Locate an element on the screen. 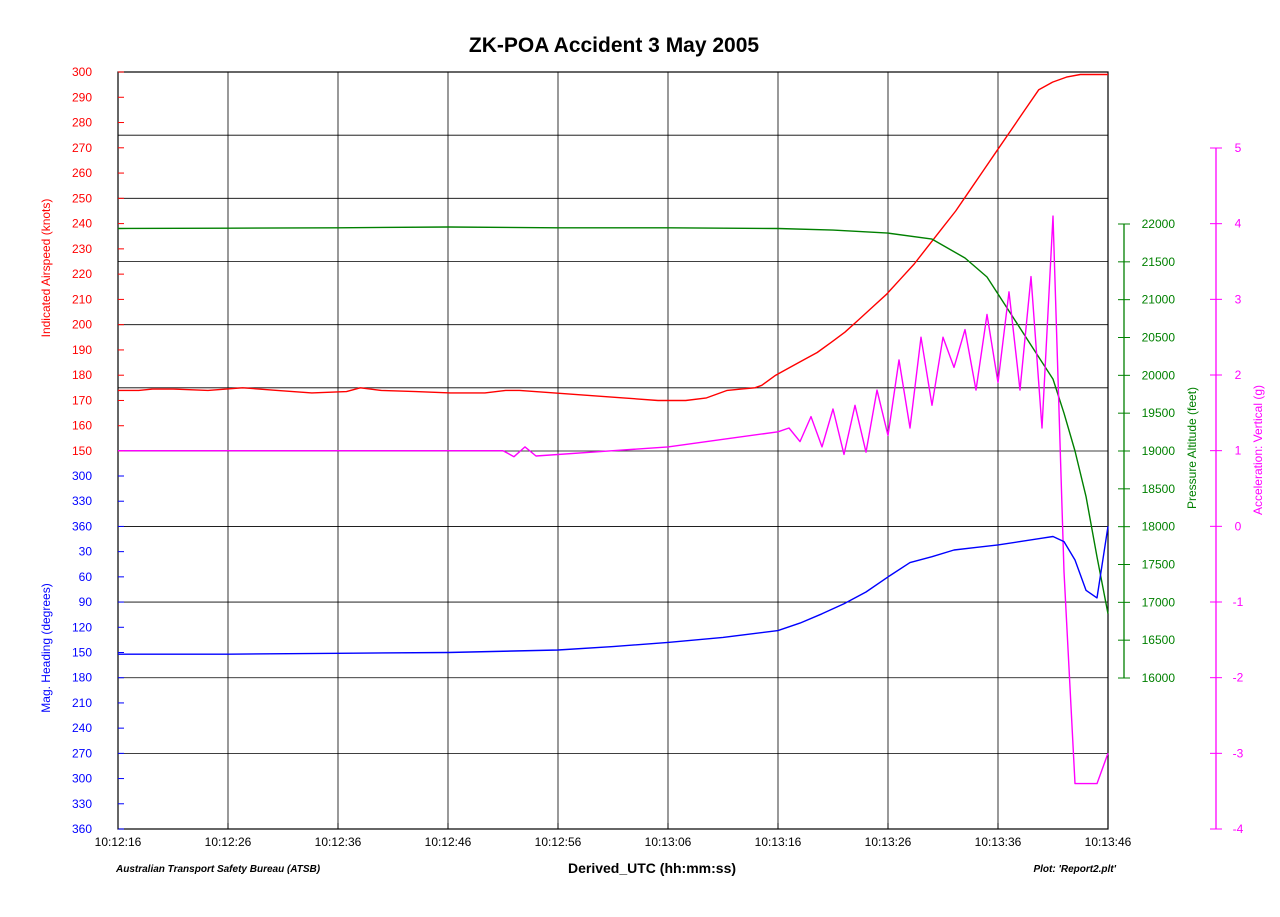 The width and height of the screenshot is (1280, 917). airspeed-tick-label: 250 is located at coordinates (82, 198).